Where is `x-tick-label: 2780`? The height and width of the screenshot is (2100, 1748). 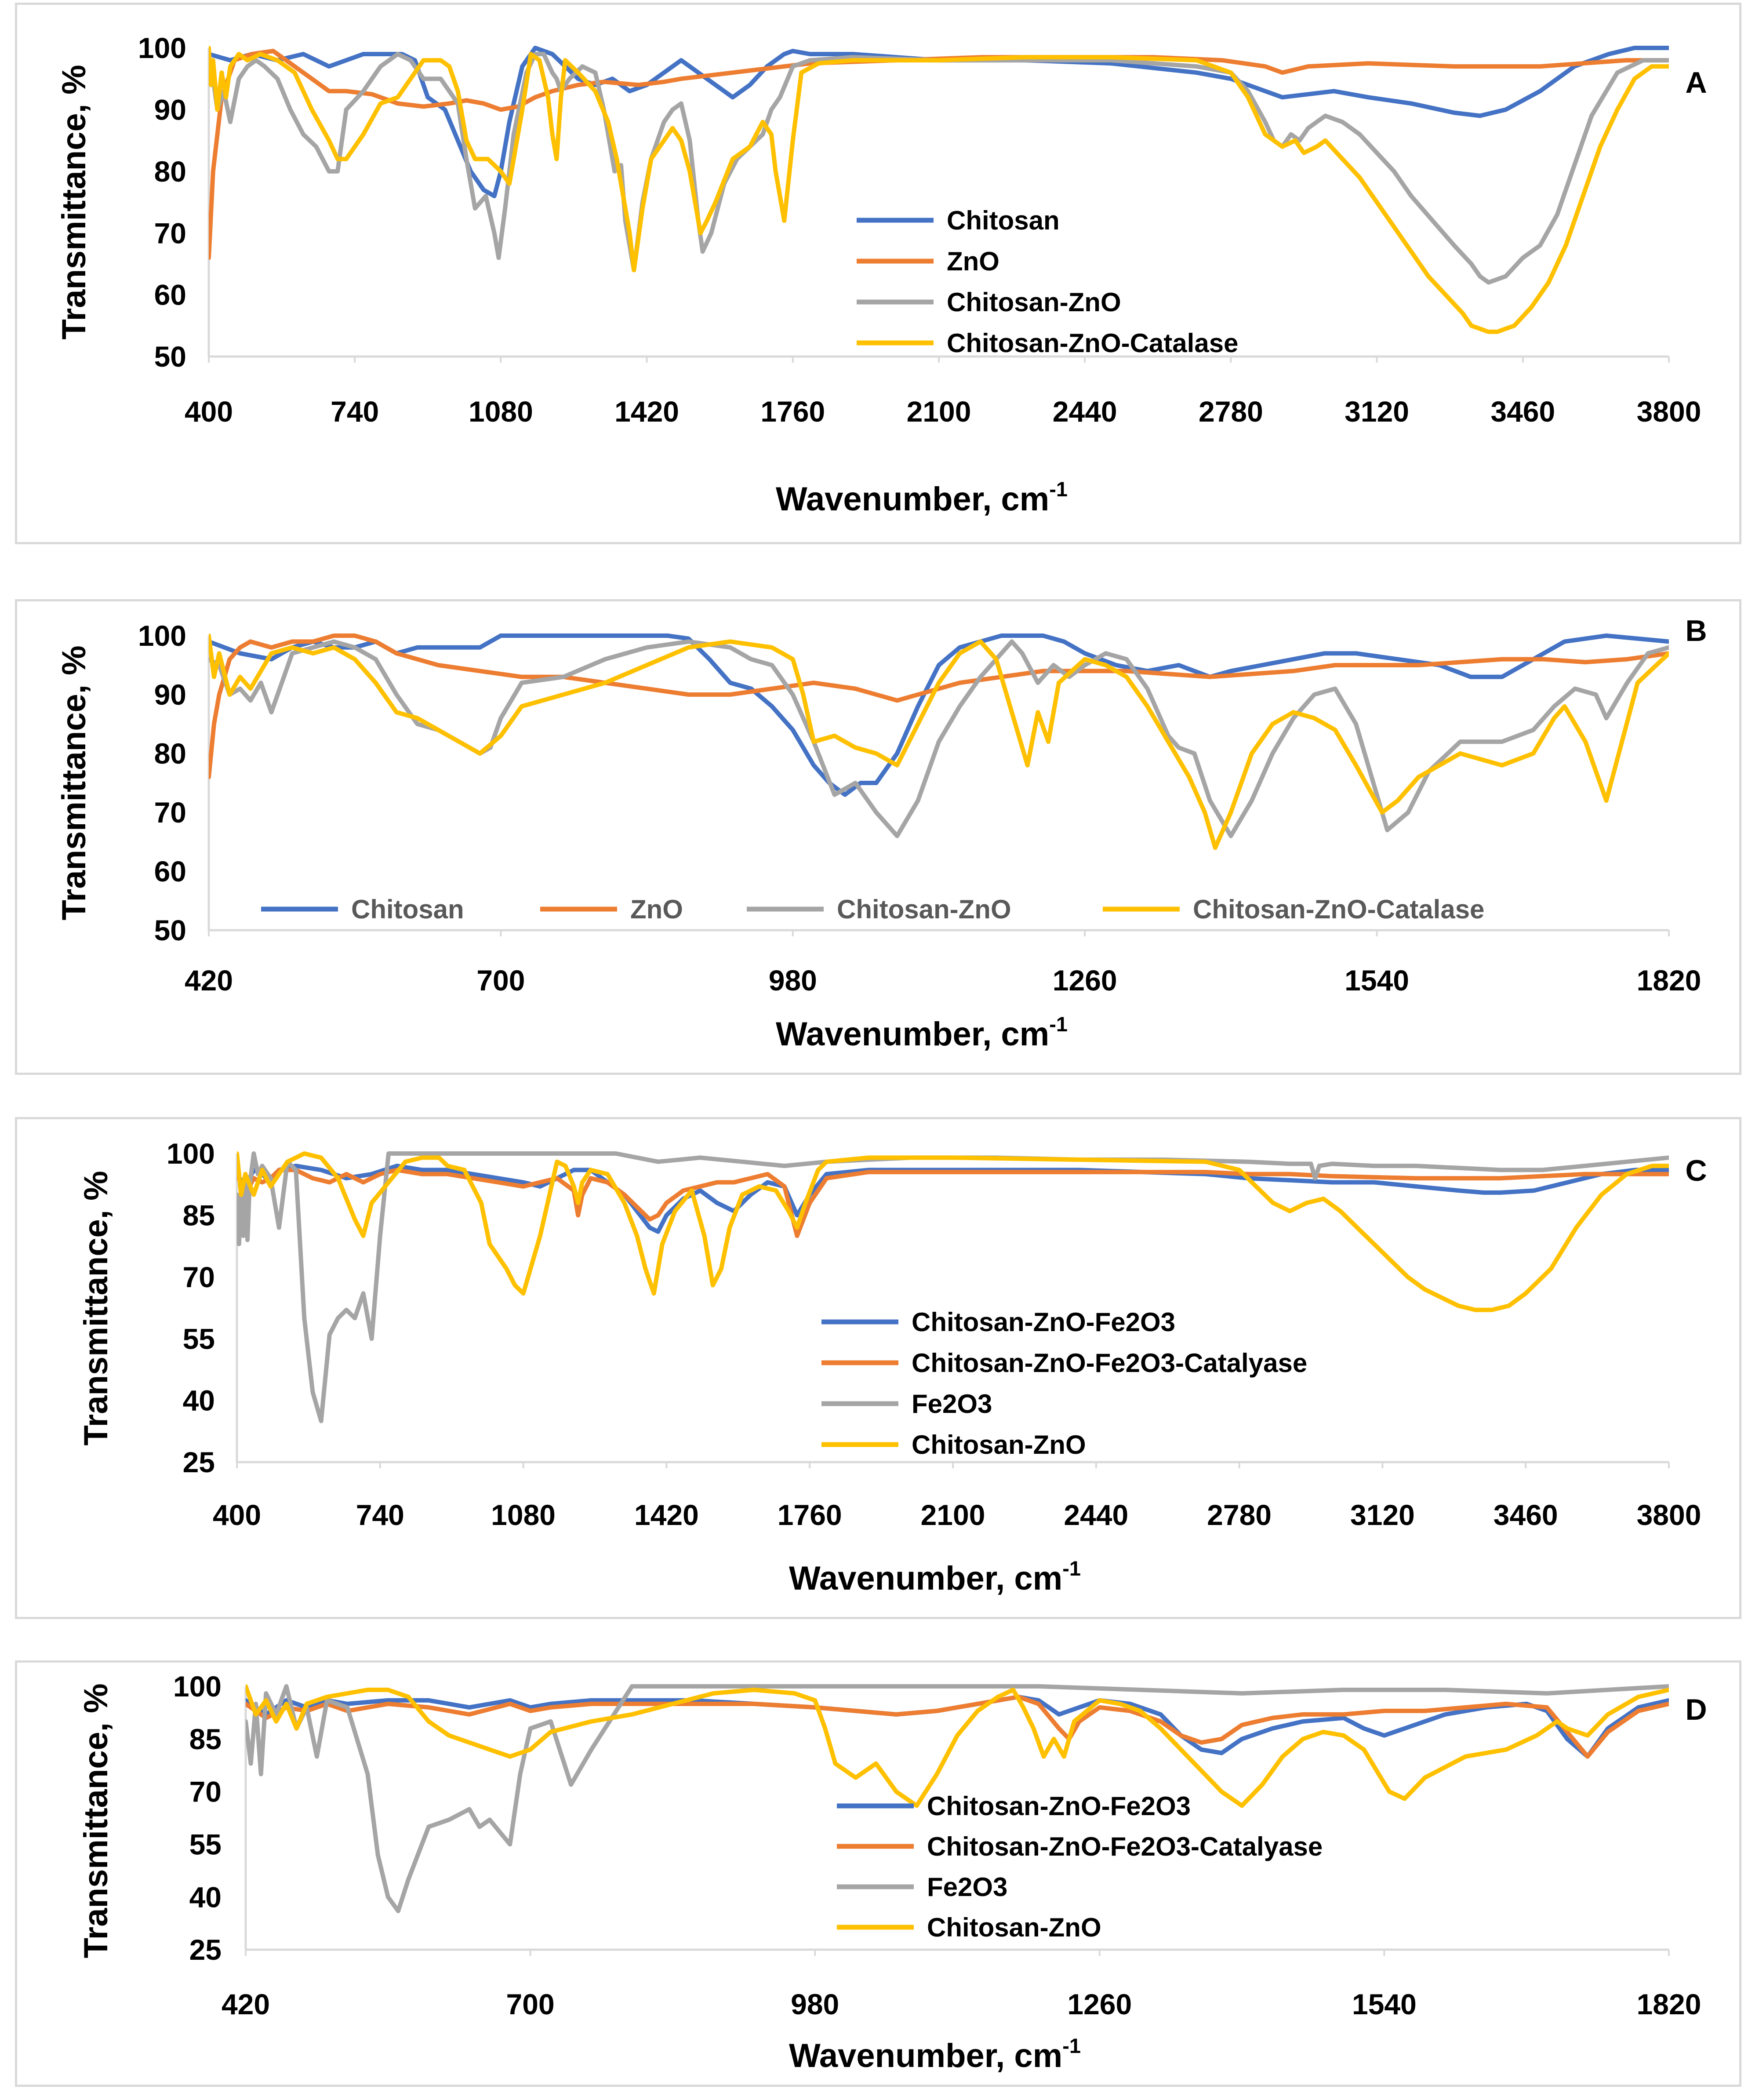 x-tick-label: 2780 is located at coordinates (1239, 1515).